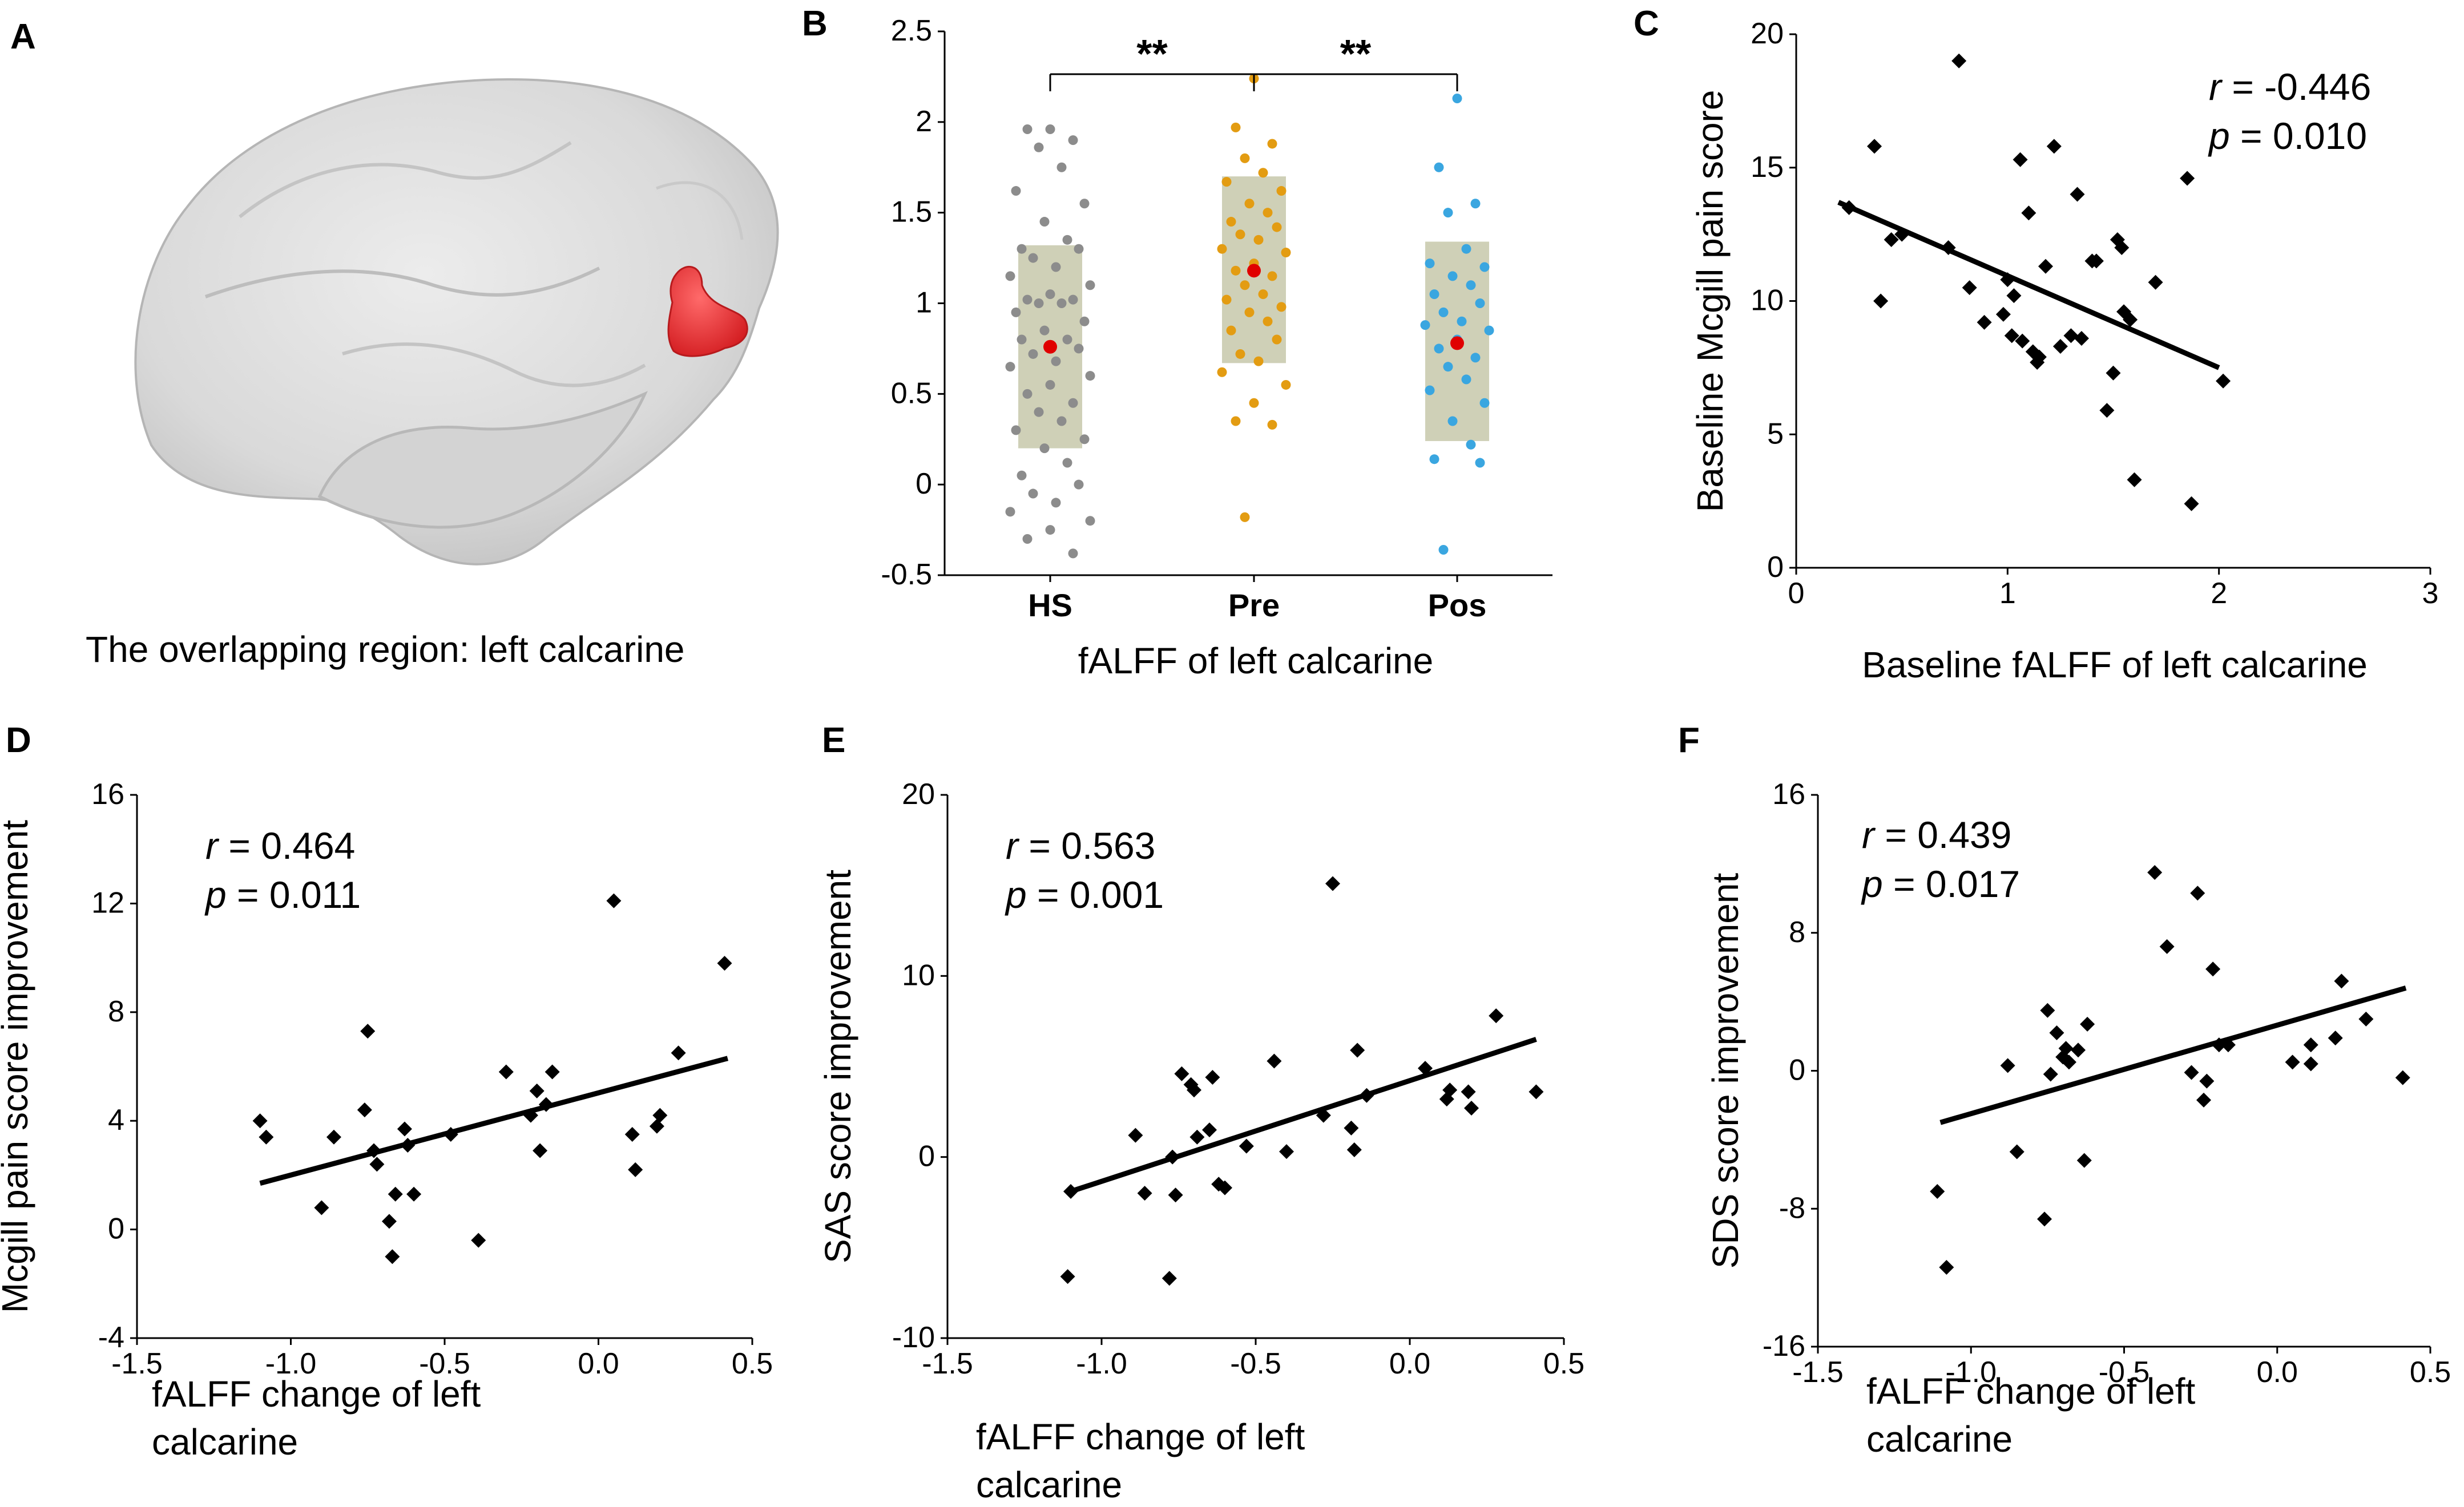 This screenshot has width=2464, height=1507. Describe the element at coordinates (1767, 167) in the screenshot. I see `y-tick-label: 15` at that location.